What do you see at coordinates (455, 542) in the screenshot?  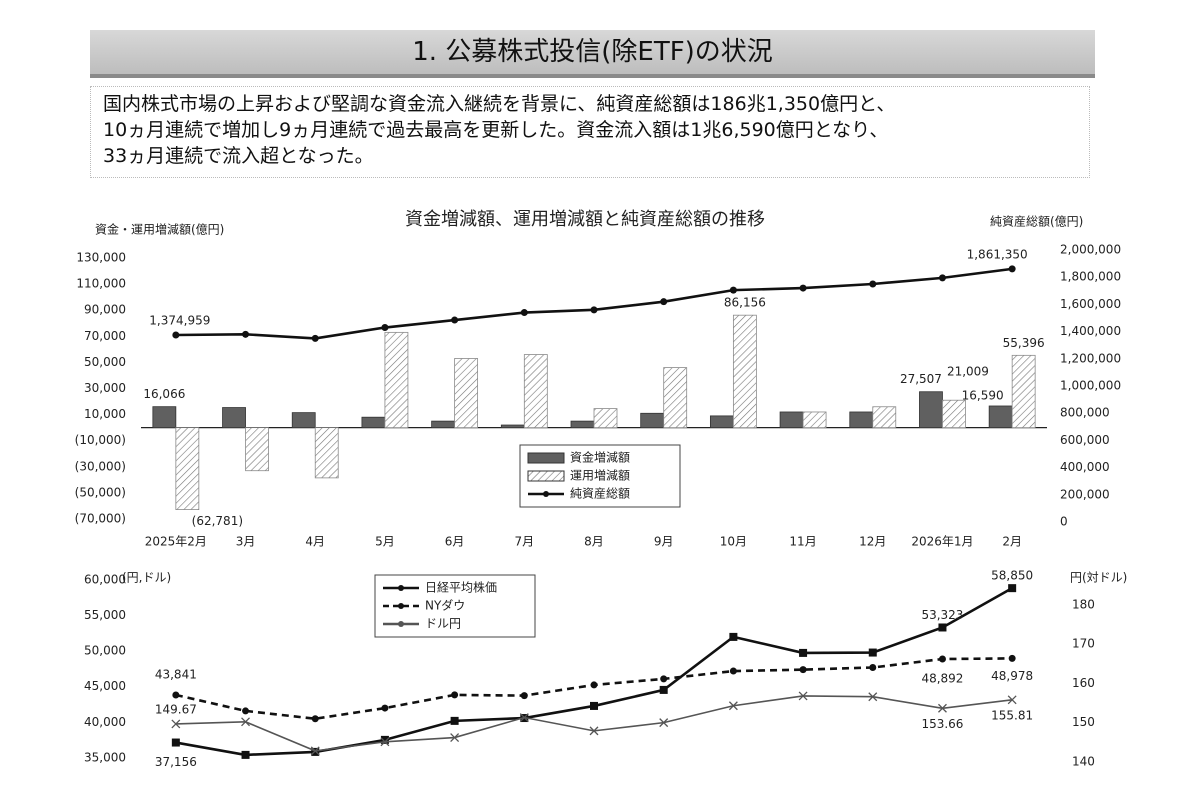 I see `x-tick-label: 6月` at bounding box center [455, 542].